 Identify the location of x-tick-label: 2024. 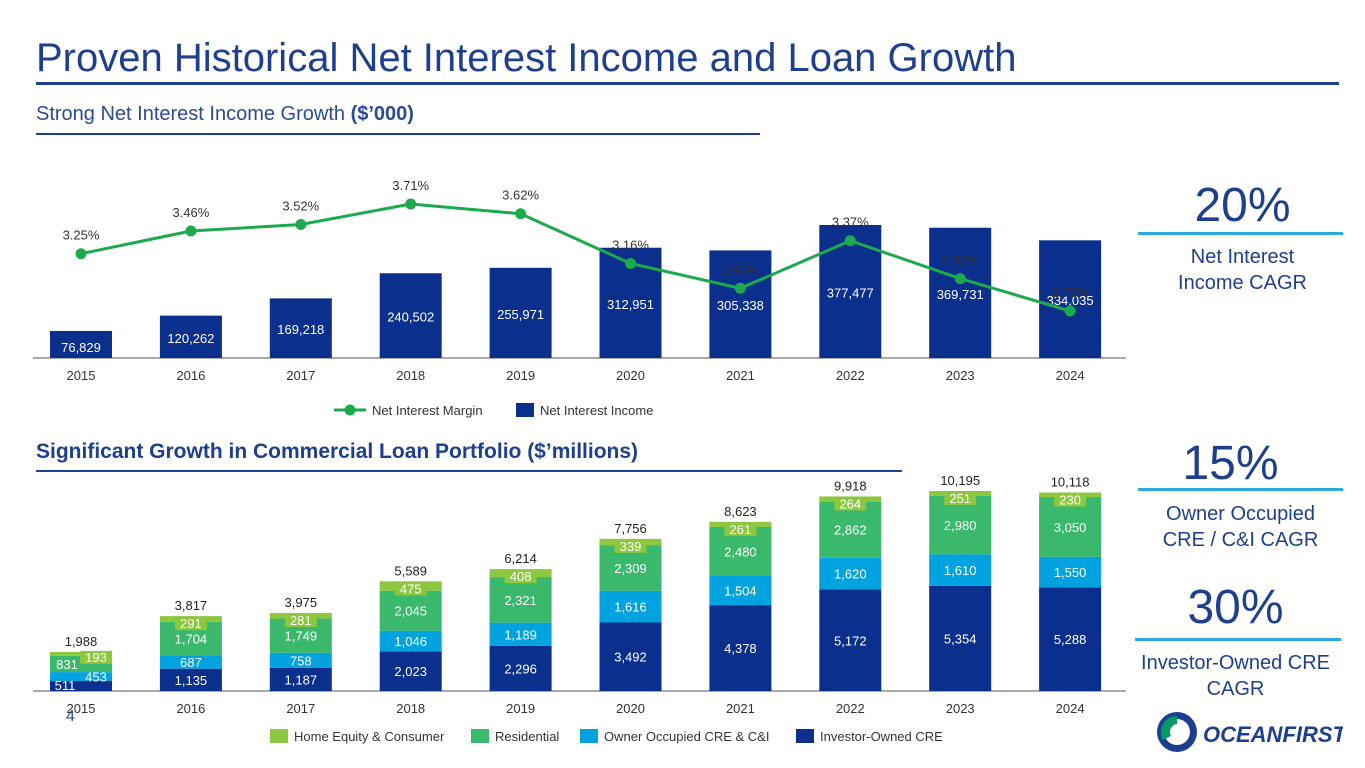
(1070, 708).